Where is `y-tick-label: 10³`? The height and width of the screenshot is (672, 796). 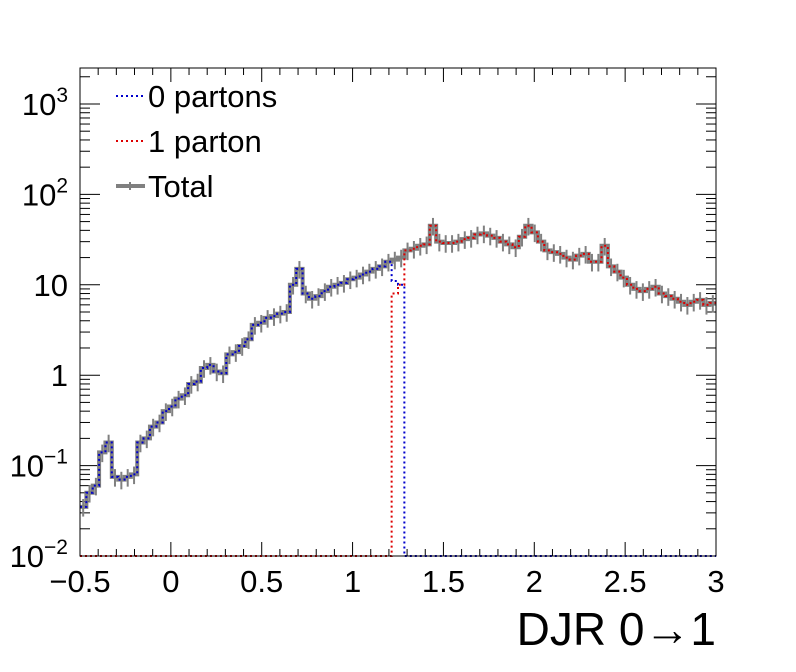
y-tick-label: 10³ is located at coordinates (45, 103).